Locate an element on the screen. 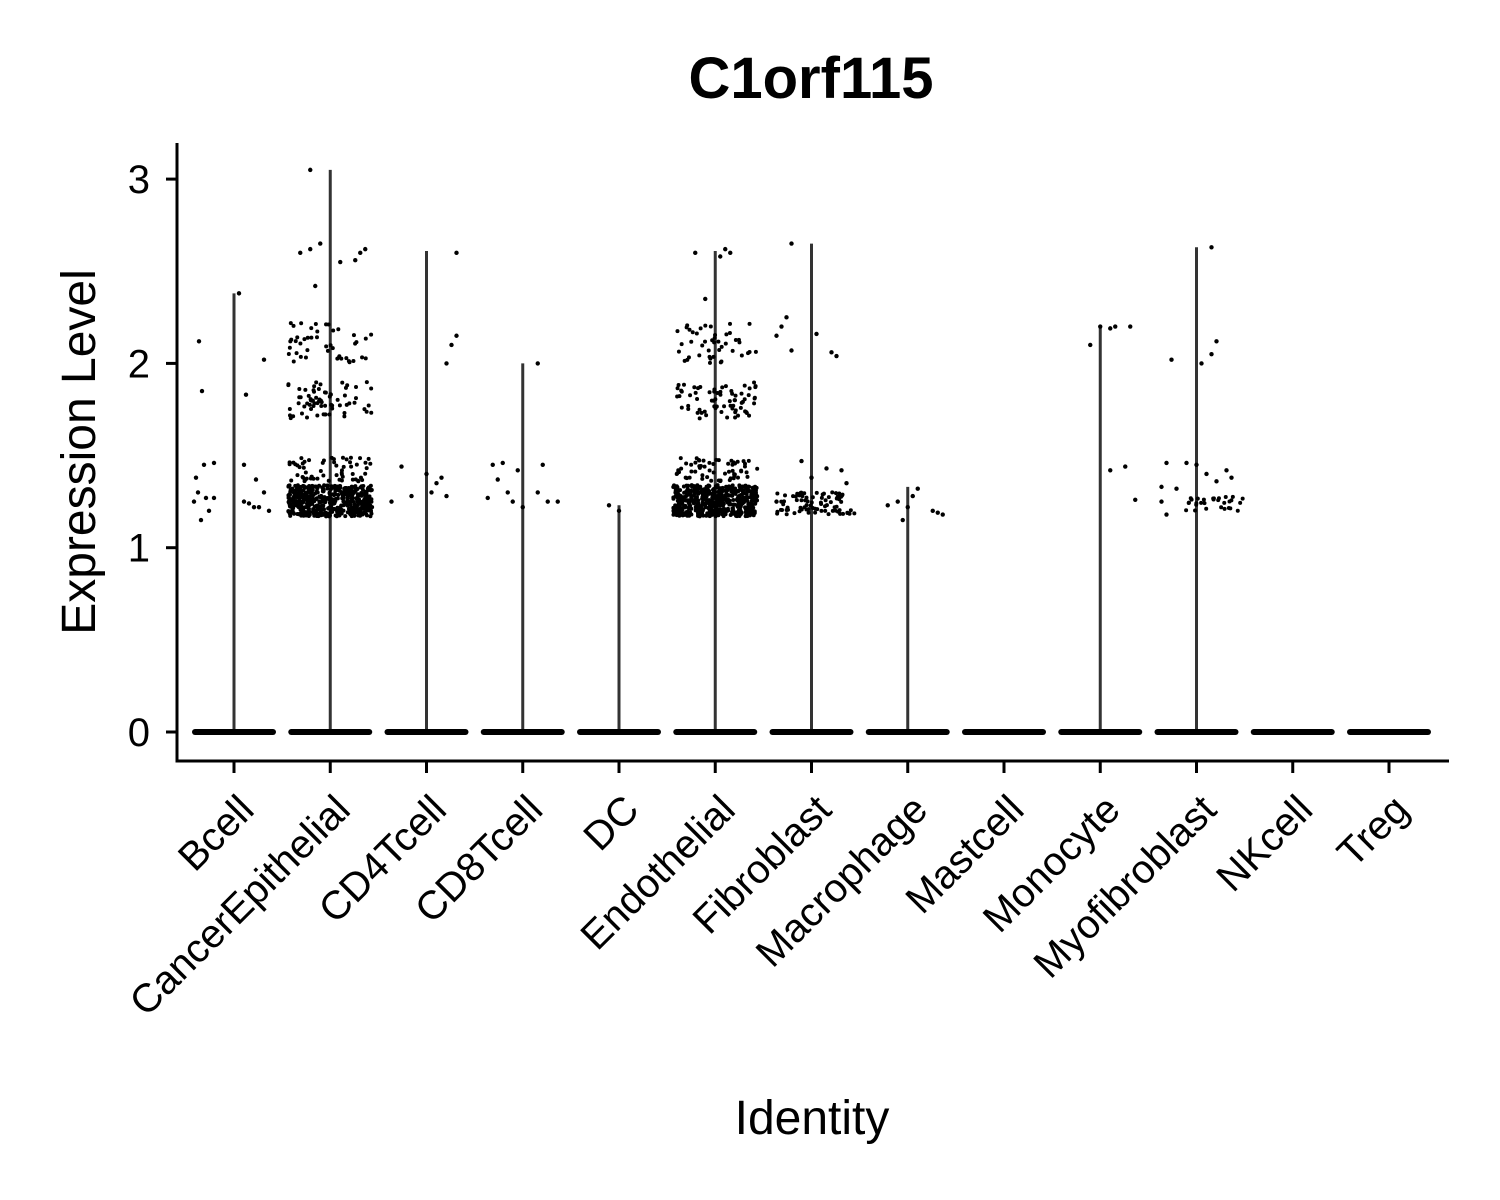 This screenshot has height=1200, width=1500. x-tick-label-dc: DC is located at coordinates (611, 823).